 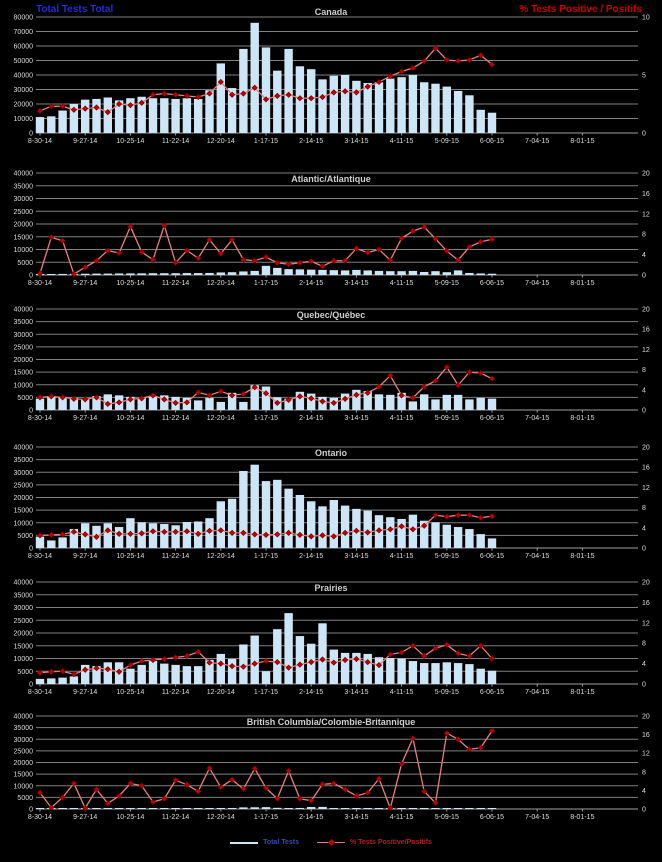 What do you see at coordinates (331, 179) in the screenshot?
I see `panel-title-atlantic: Atlantic/Atlantique` at bounding box center [331, 179].